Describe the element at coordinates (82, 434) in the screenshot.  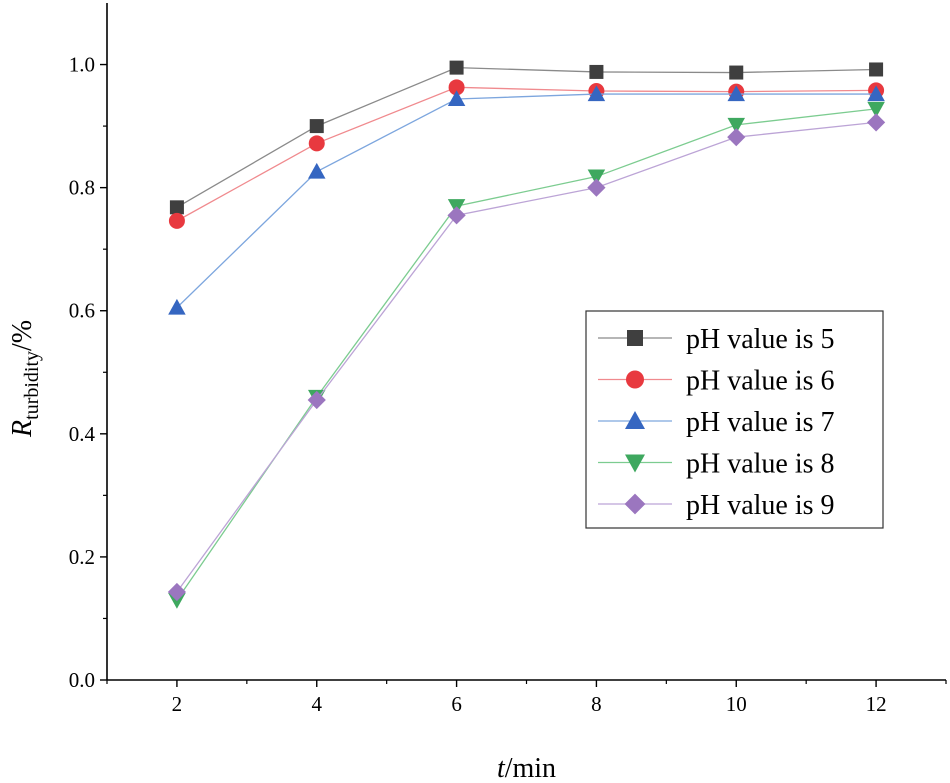
I see `y-tick-label: 0.4` at that location.